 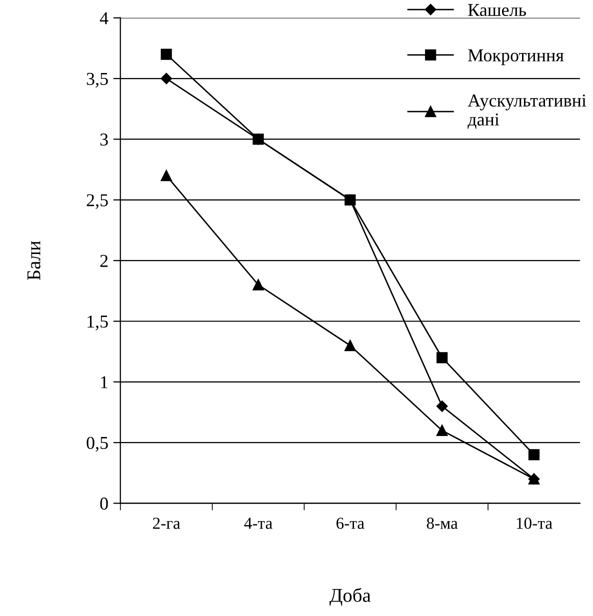 I want to click on y-tick-label: 2,5, so click(x=97, y=201).